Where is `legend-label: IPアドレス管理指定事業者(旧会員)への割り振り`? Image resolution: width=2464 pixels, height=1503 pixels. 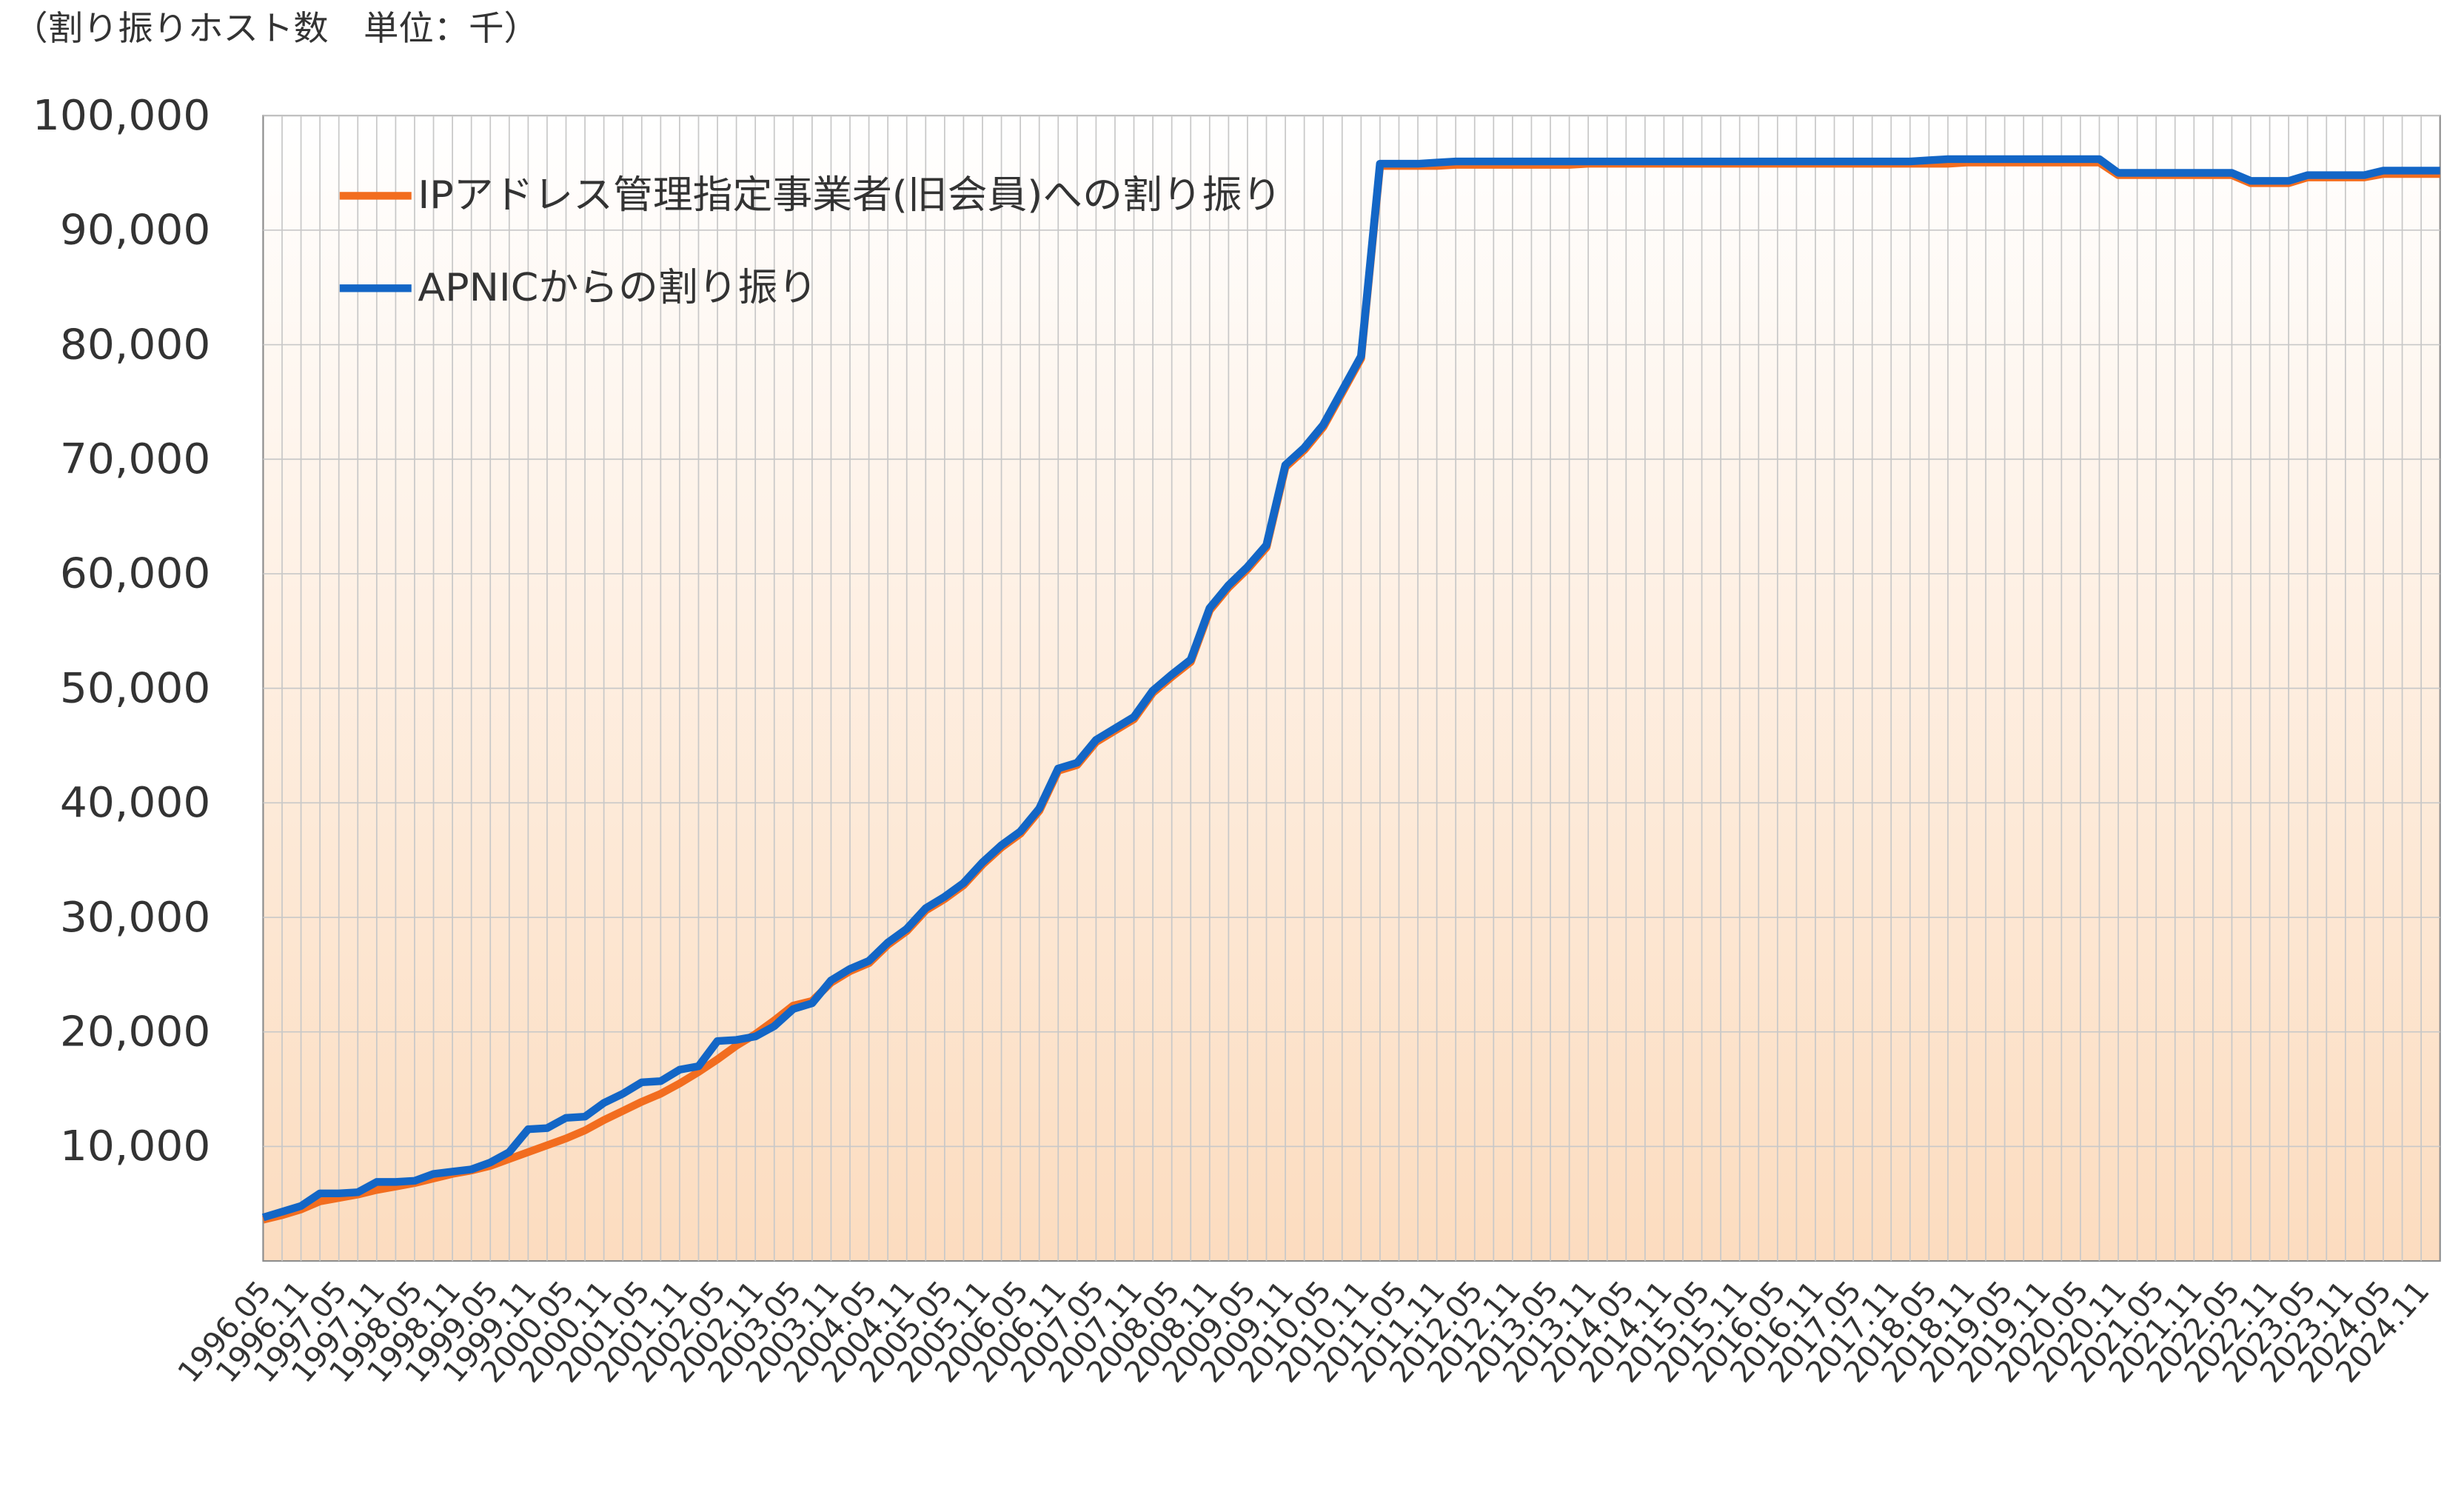 legend-label: IPアドレス管理指定事業者(旧会員)への割り振り is located at coordinates (850, 195).